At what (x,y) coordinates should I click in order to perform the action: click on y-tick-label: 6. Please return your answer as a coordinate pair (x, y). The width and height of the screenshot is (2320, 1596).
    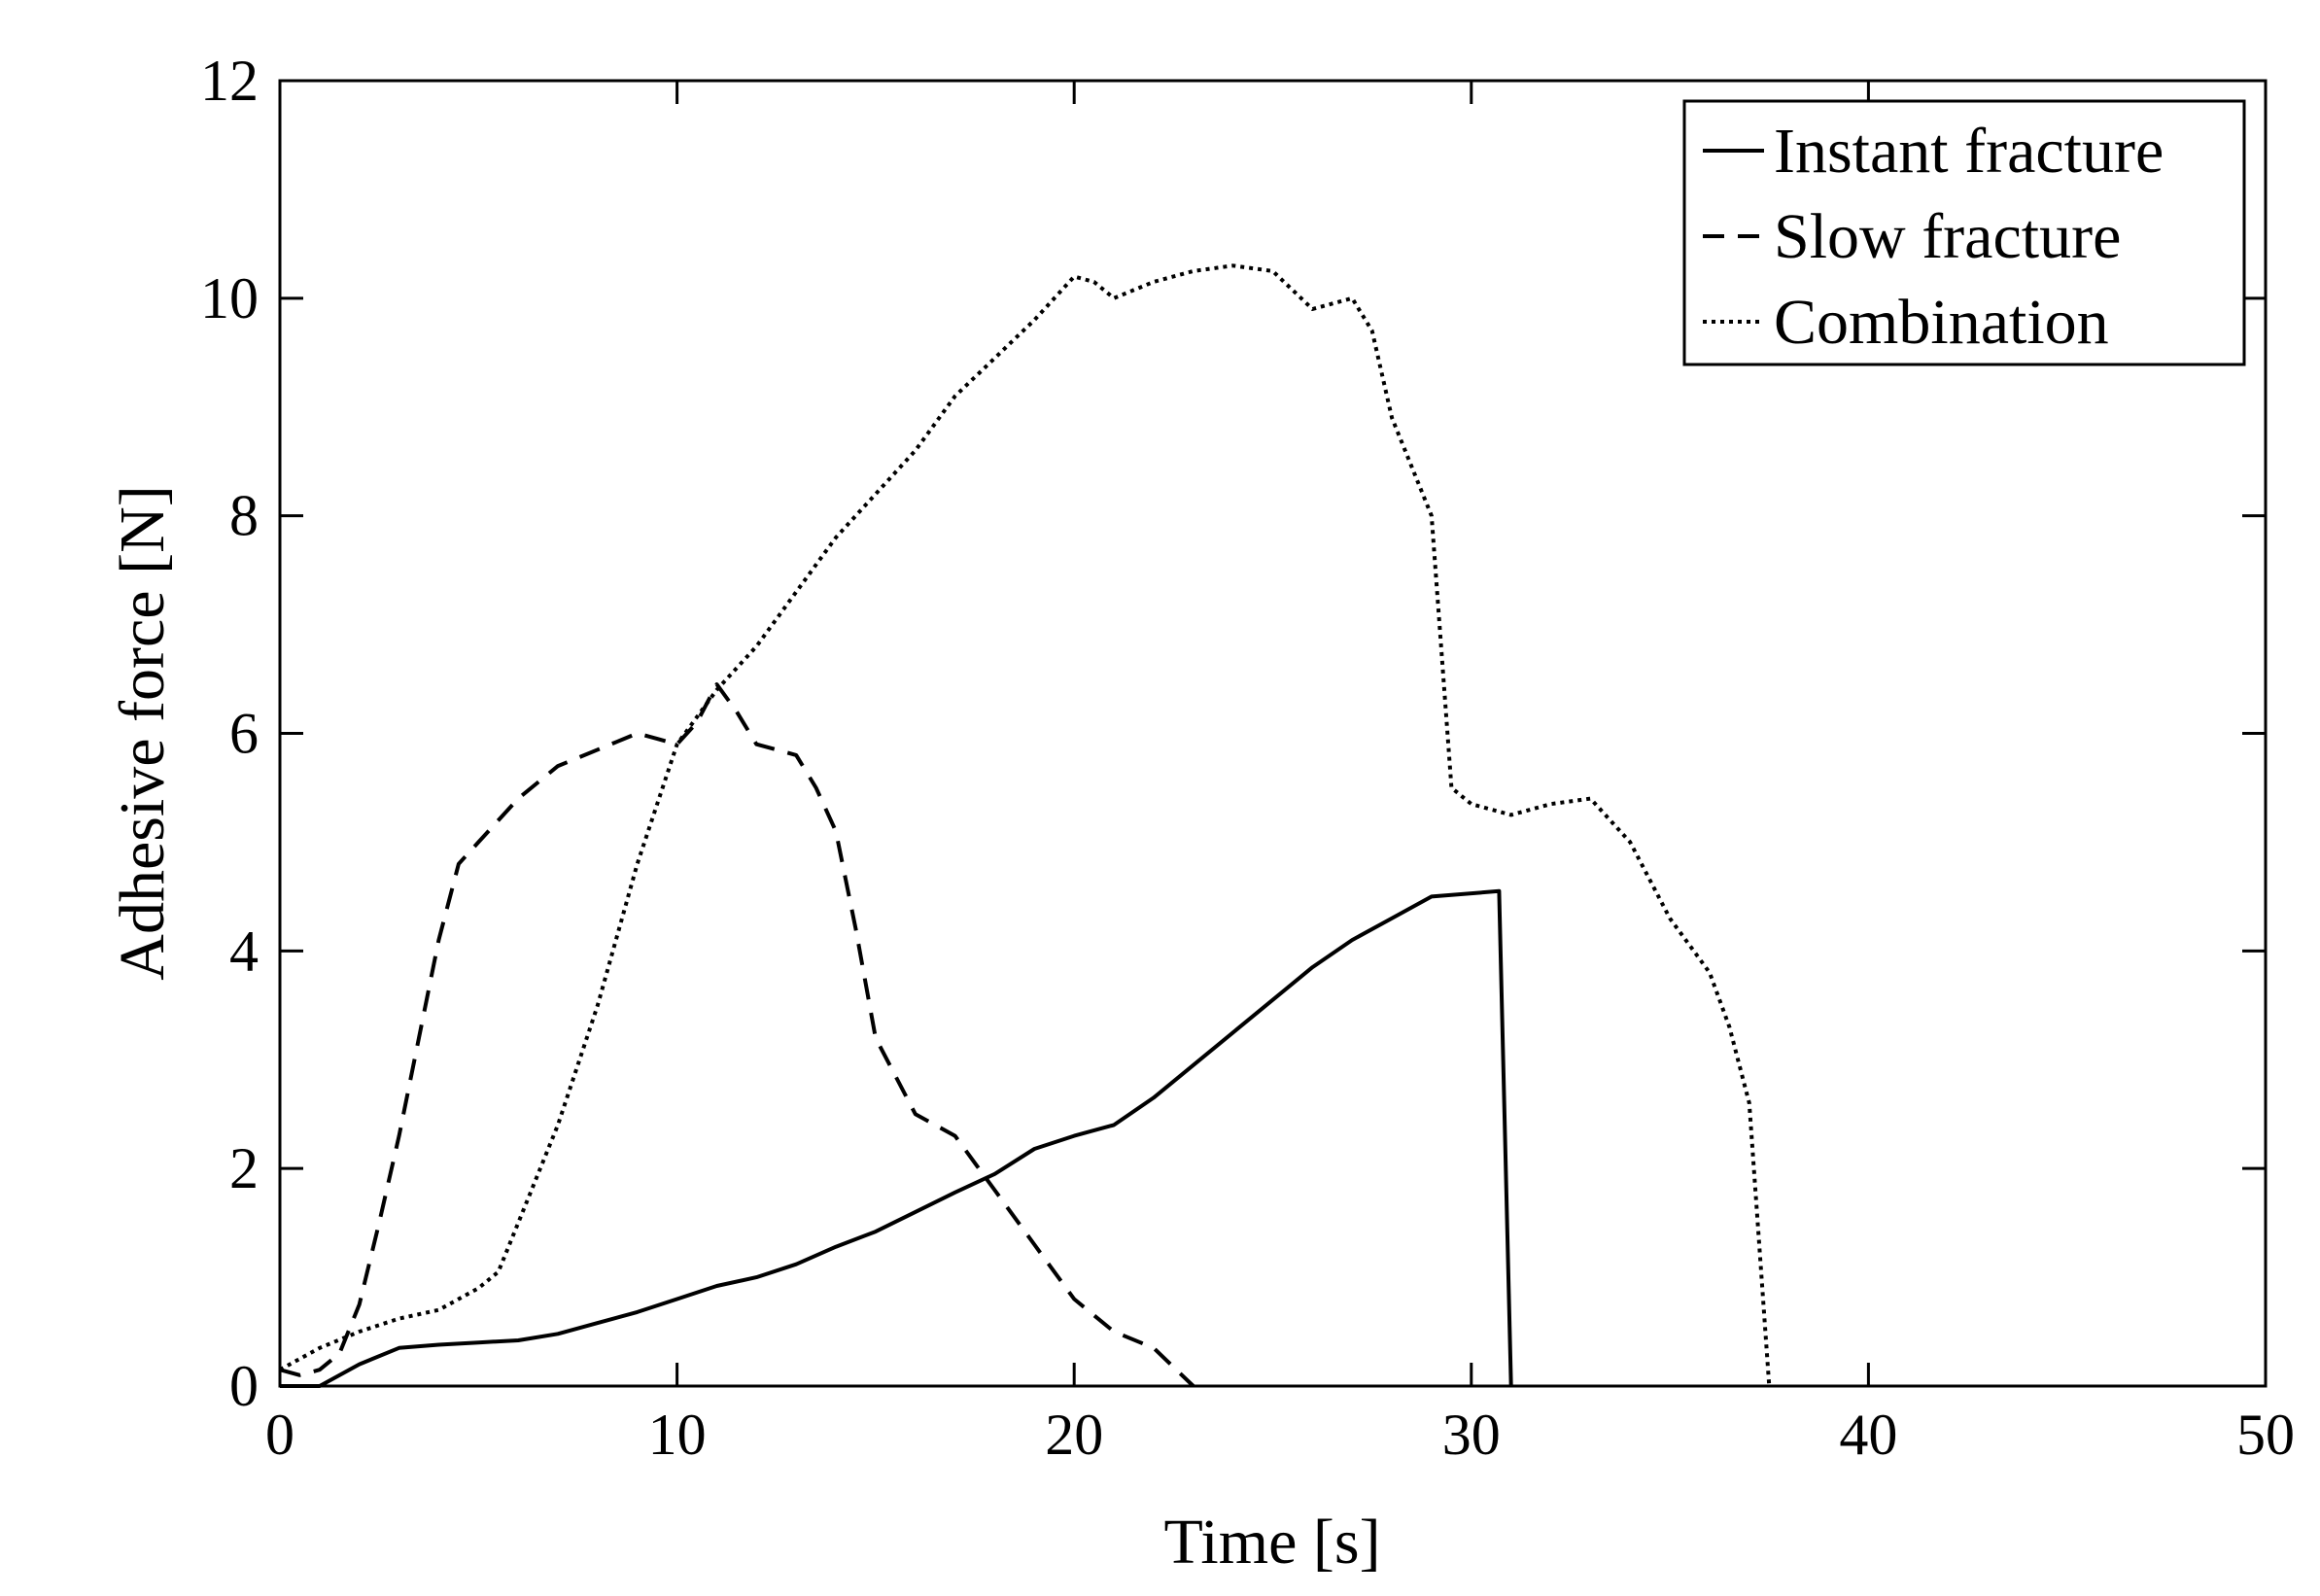
    Looking at the image, I should click on (244, 734).